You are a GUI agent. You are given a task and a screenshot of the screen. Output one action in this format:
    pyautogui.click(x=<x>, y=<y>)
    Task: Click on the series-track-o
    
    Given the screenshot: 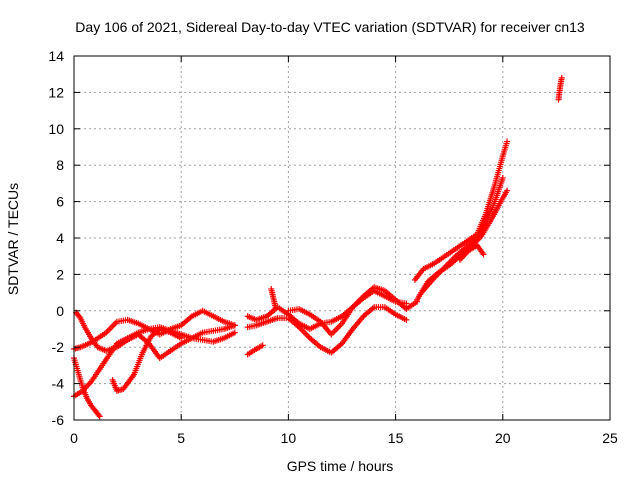 What is the action you would take?
    pyautogui.click(x=560, y=88)
    